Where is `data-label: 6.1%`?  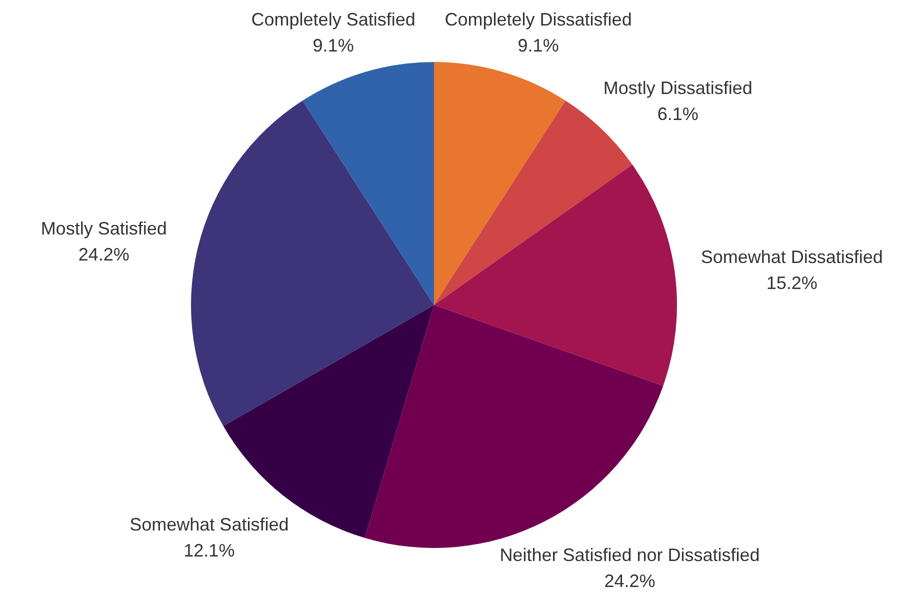
data-label: 6.1% is located at coordinates (677, 114).